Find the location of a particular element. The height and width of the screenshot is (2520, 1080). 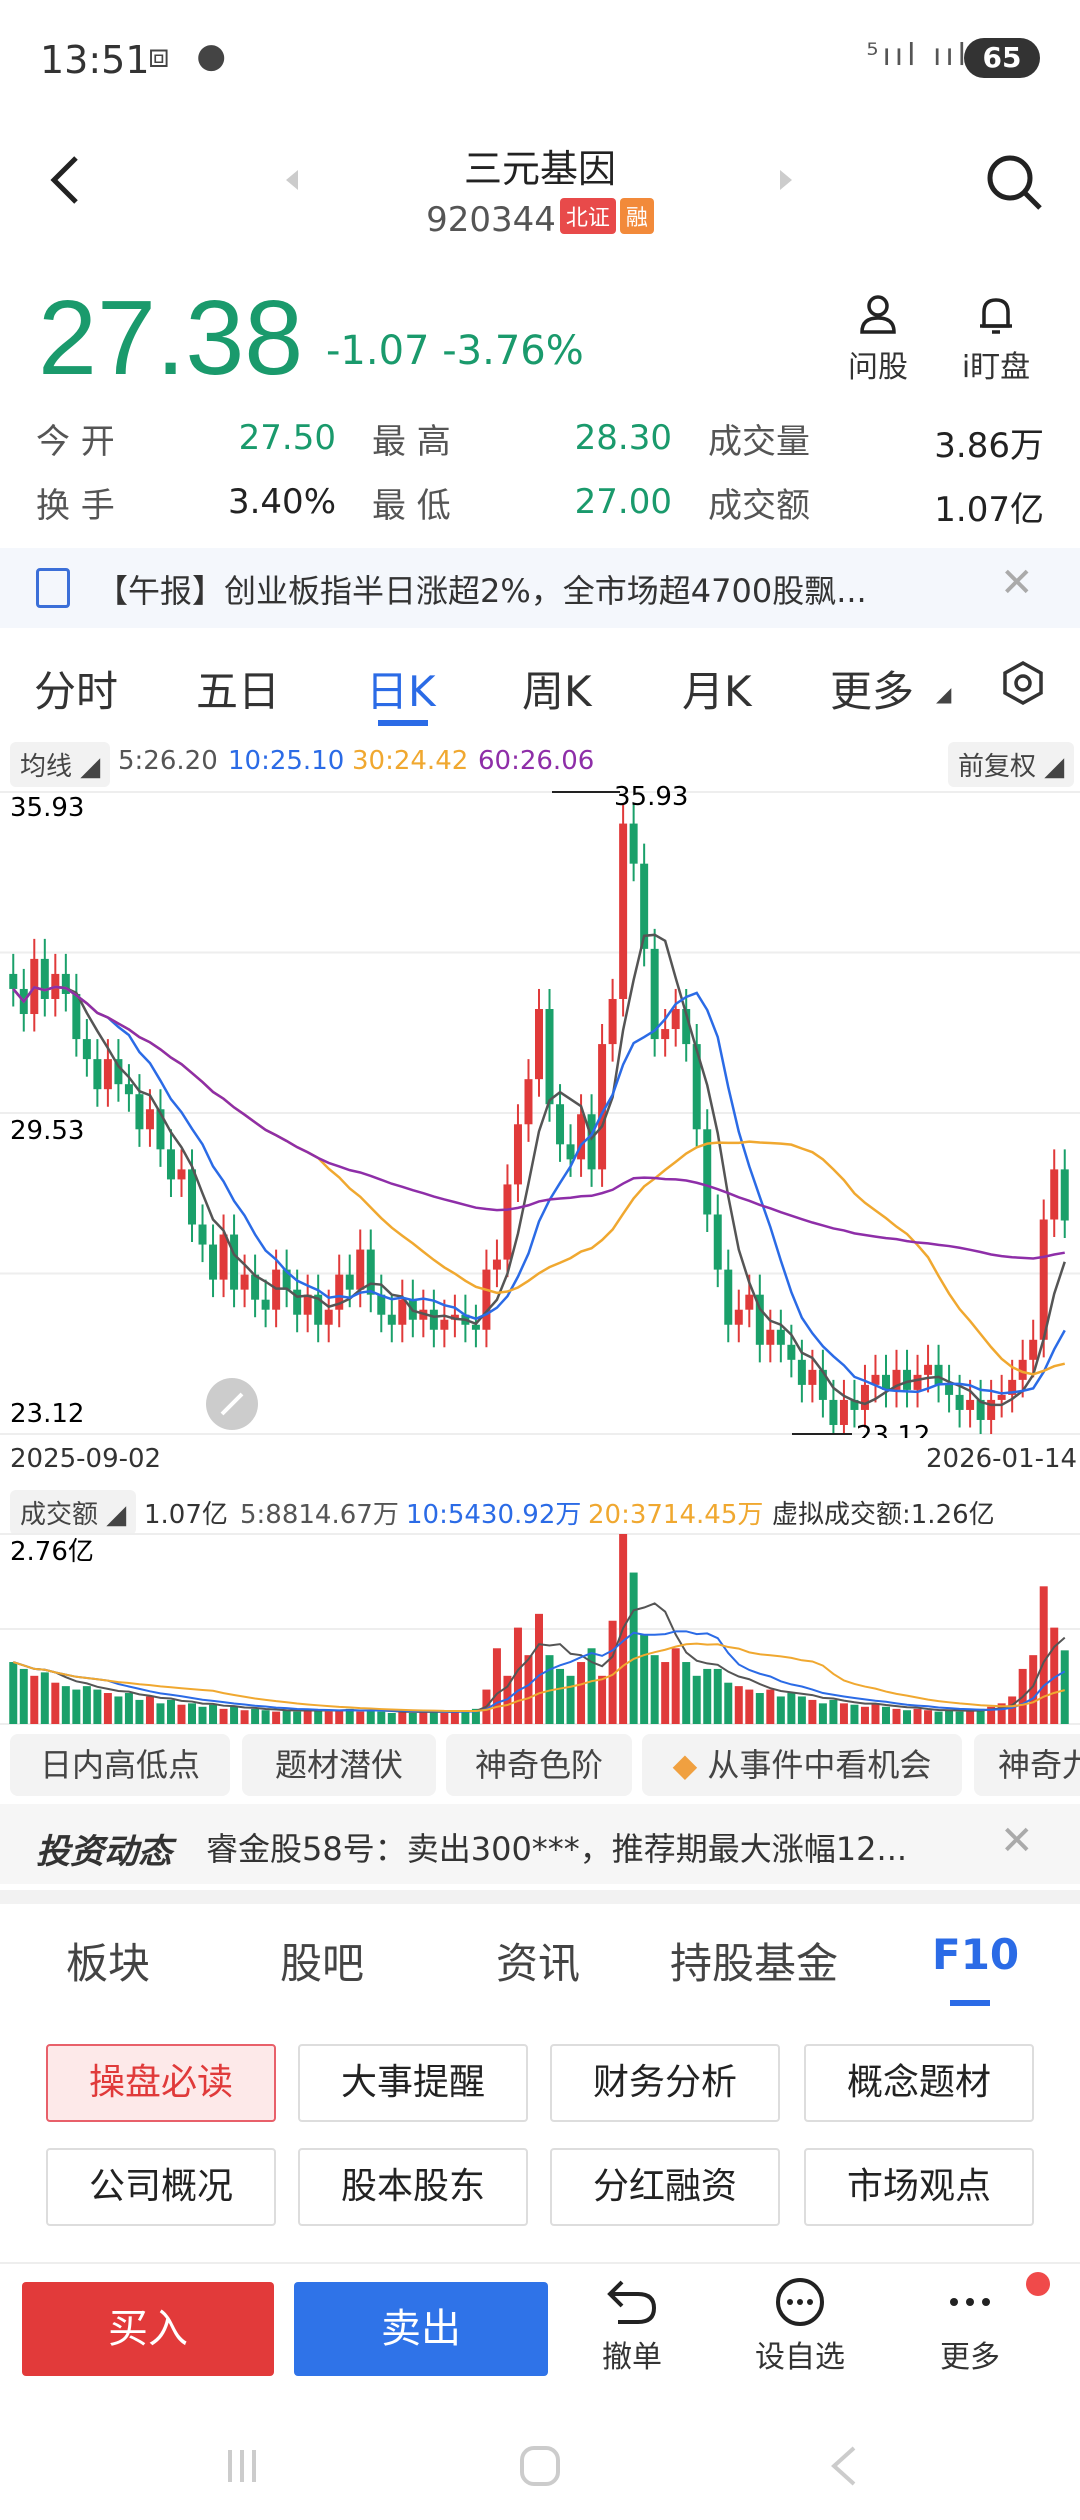

change-amount: -1.07 is located at coordinates (378, 351).